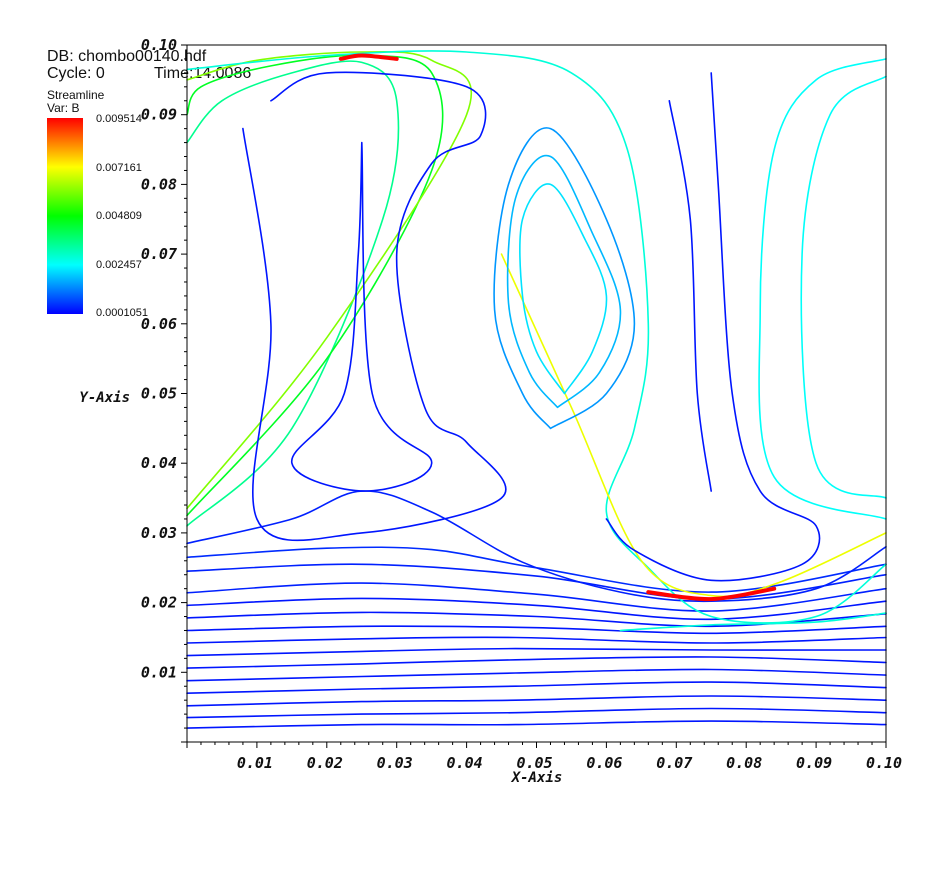 Image resolution: width=941 pixels, height=873 pixels. Describe the element at coordinates (122, 313) in the screenshot. I see `legend-tick-min: 0.0001051` at that location.